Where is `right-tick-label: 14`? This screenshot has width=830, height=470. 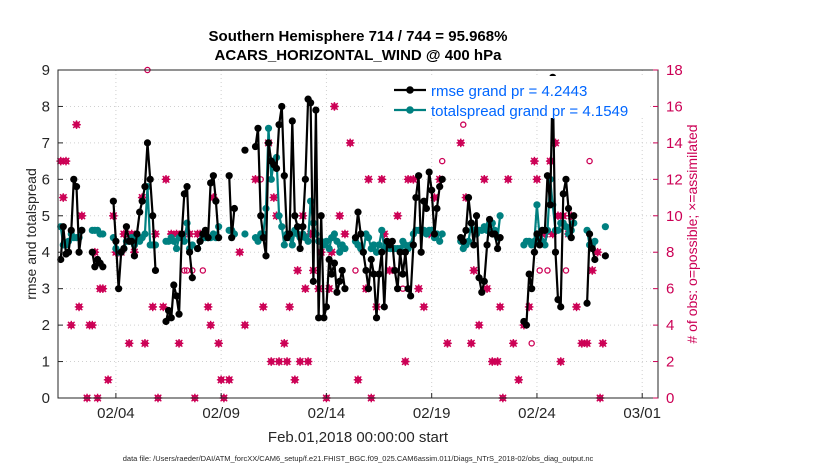 right-tick-label: 14 is located at coordinates (674, 143).